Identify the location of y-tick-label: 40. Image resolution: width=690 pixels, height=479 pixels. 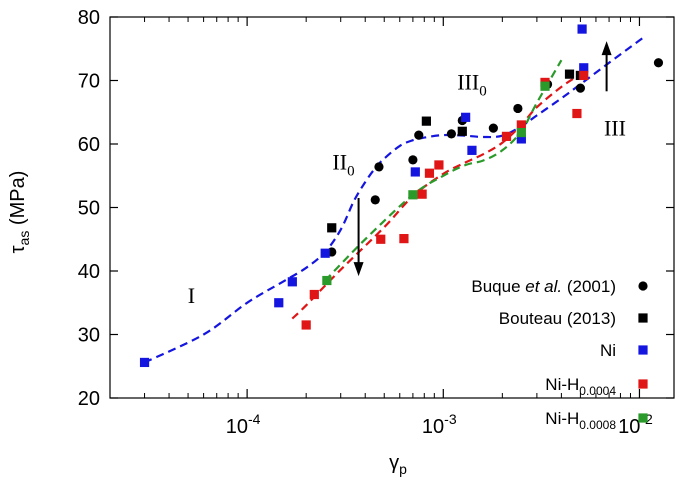
(89, 272).